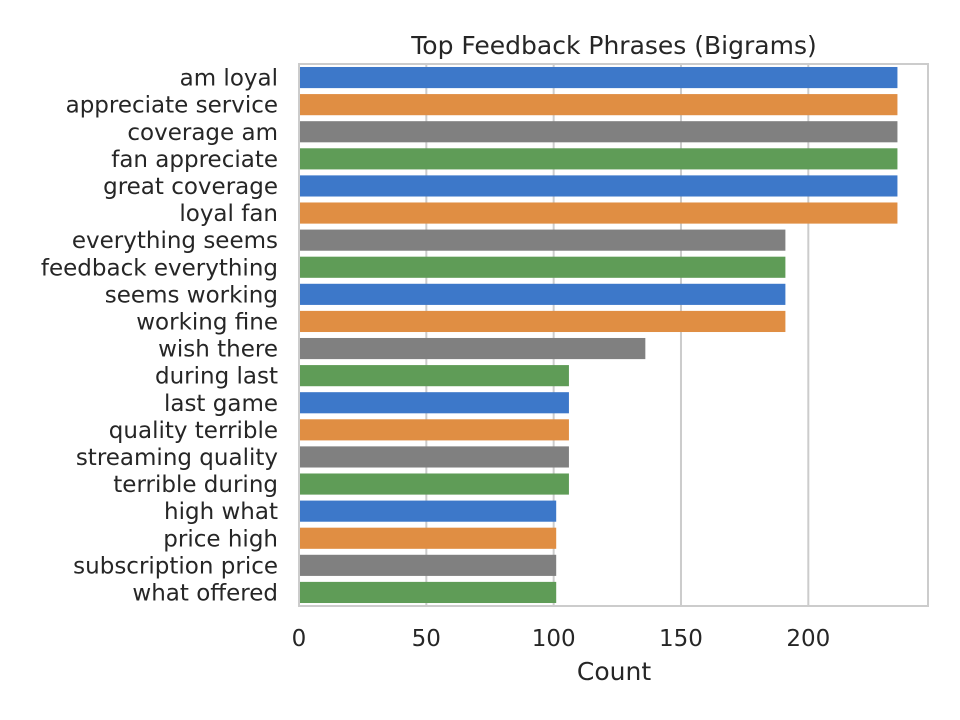 Image resolution: width=960 pixels, height=720 pixels. I want to click on x-tick-label: 50, so click(426, 639).